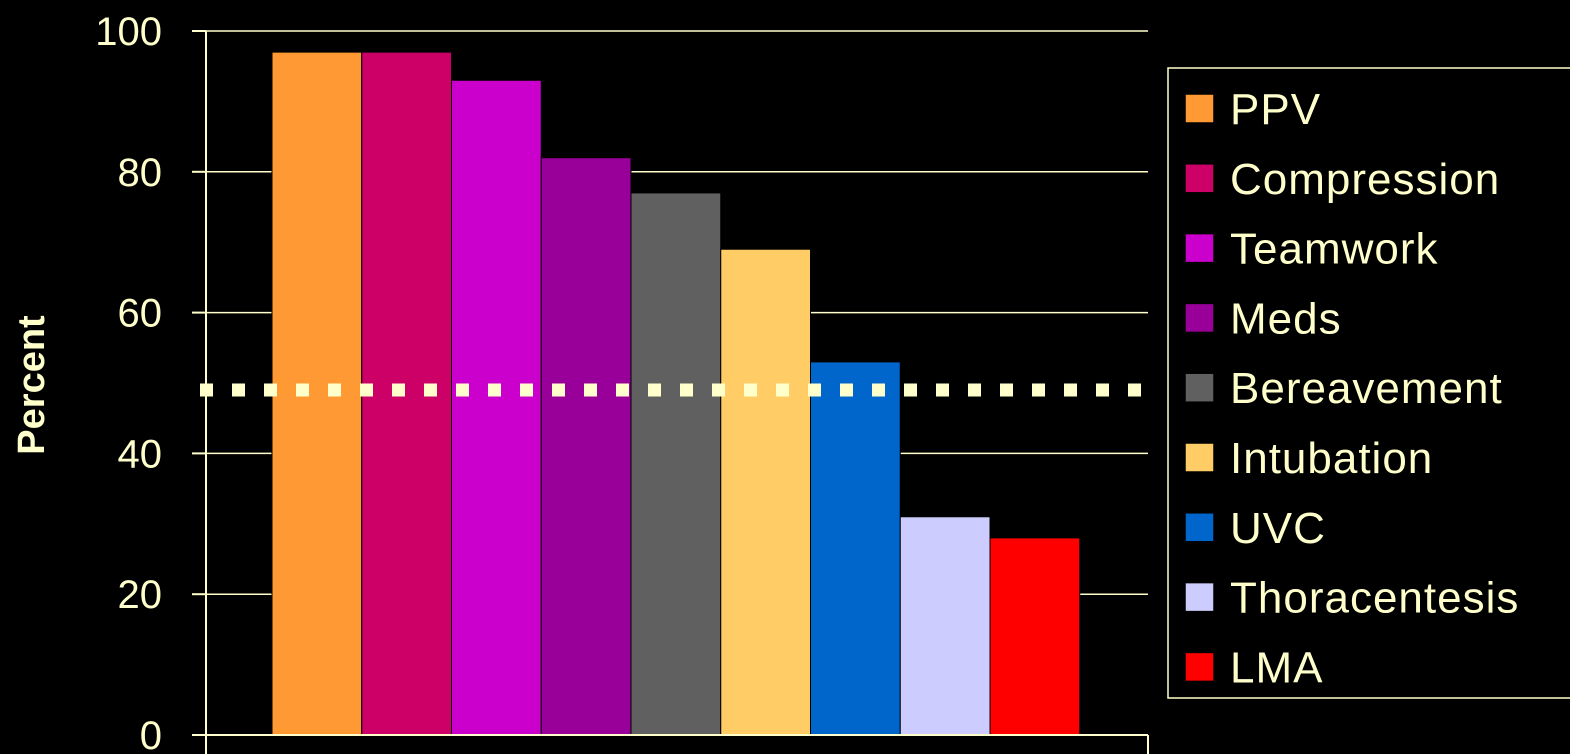 The height and width of the screenshot is (754, 1570). Describe the element at coordinates (128, 32) in the screenshot. I see `y-tick-label: 100` at that location.